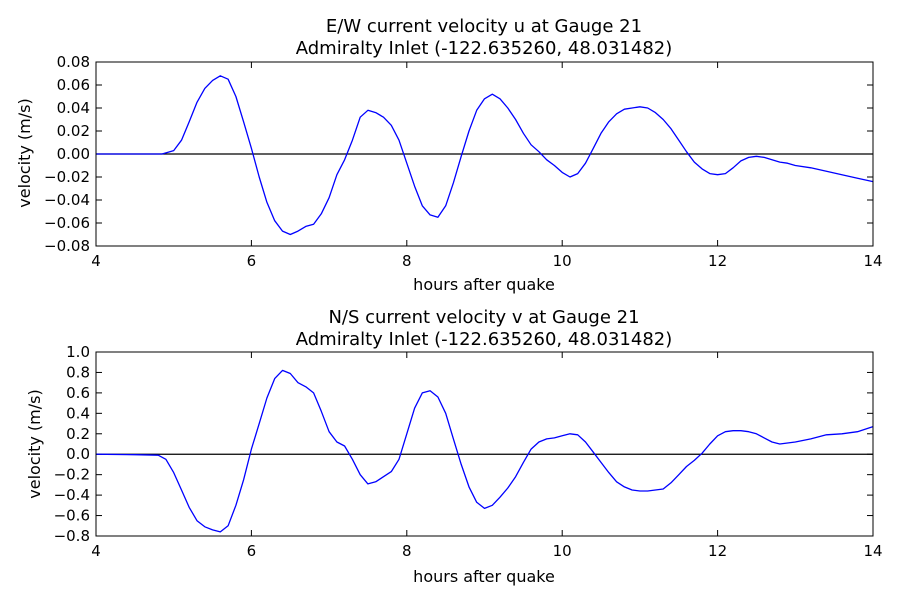 Image resolution: width=900 pixels, height=600 pixels. I want to click on y-tick-label: 0.08, so click(73, 62).